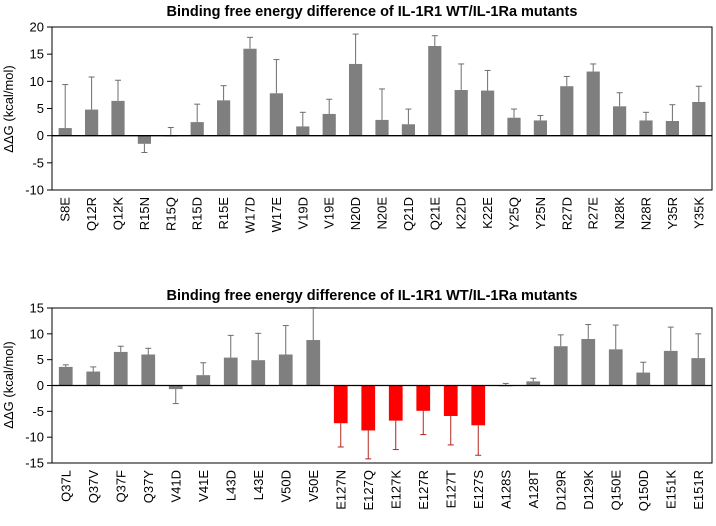 This screenshot has width=716, height=526. Describe the element at coordinates (434, 214) in the screenshot. I see `x-tick-label-Q21E: Q21E` at that location.